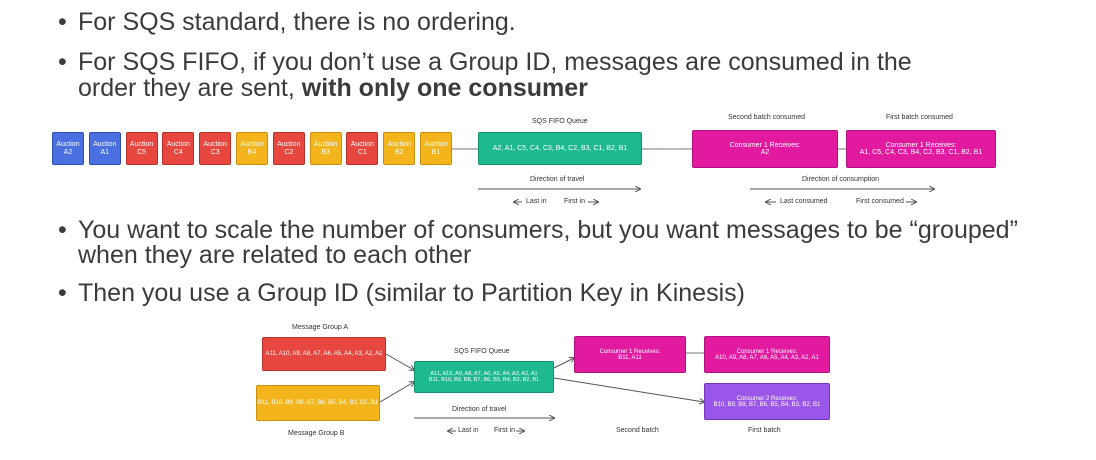  I want to click on message-square: Auction C1, so click(362, 148).